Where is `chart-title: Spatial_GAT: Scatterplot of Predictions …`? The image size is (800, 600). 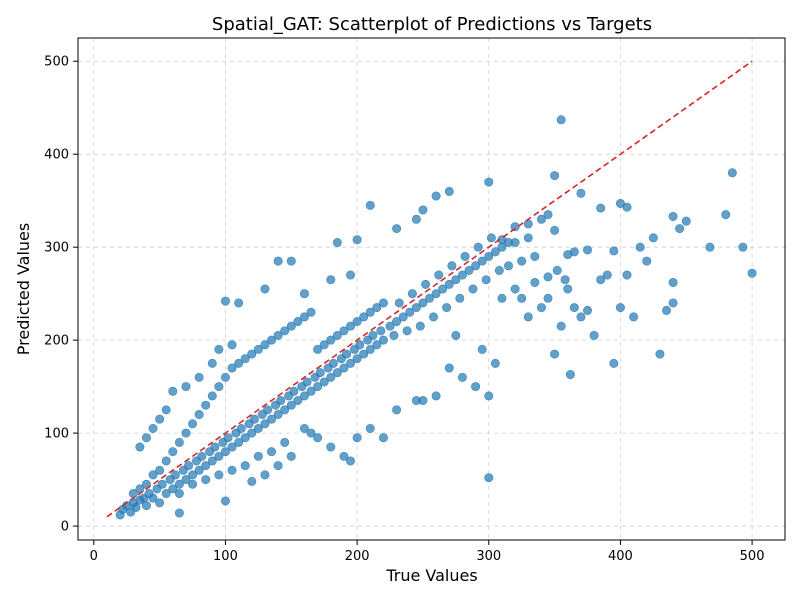 chart-title: Spatial_GAT: Scatterplot of Predictions … is located at coordinates (432, 24).